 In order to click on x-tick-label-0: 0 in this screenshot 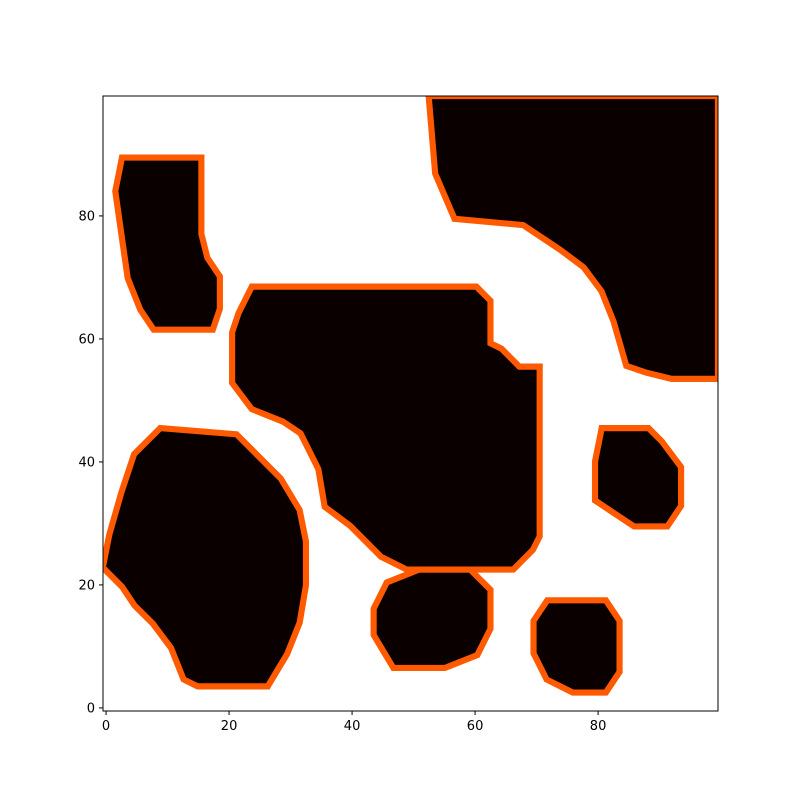, I will do `click(106, 726)`.